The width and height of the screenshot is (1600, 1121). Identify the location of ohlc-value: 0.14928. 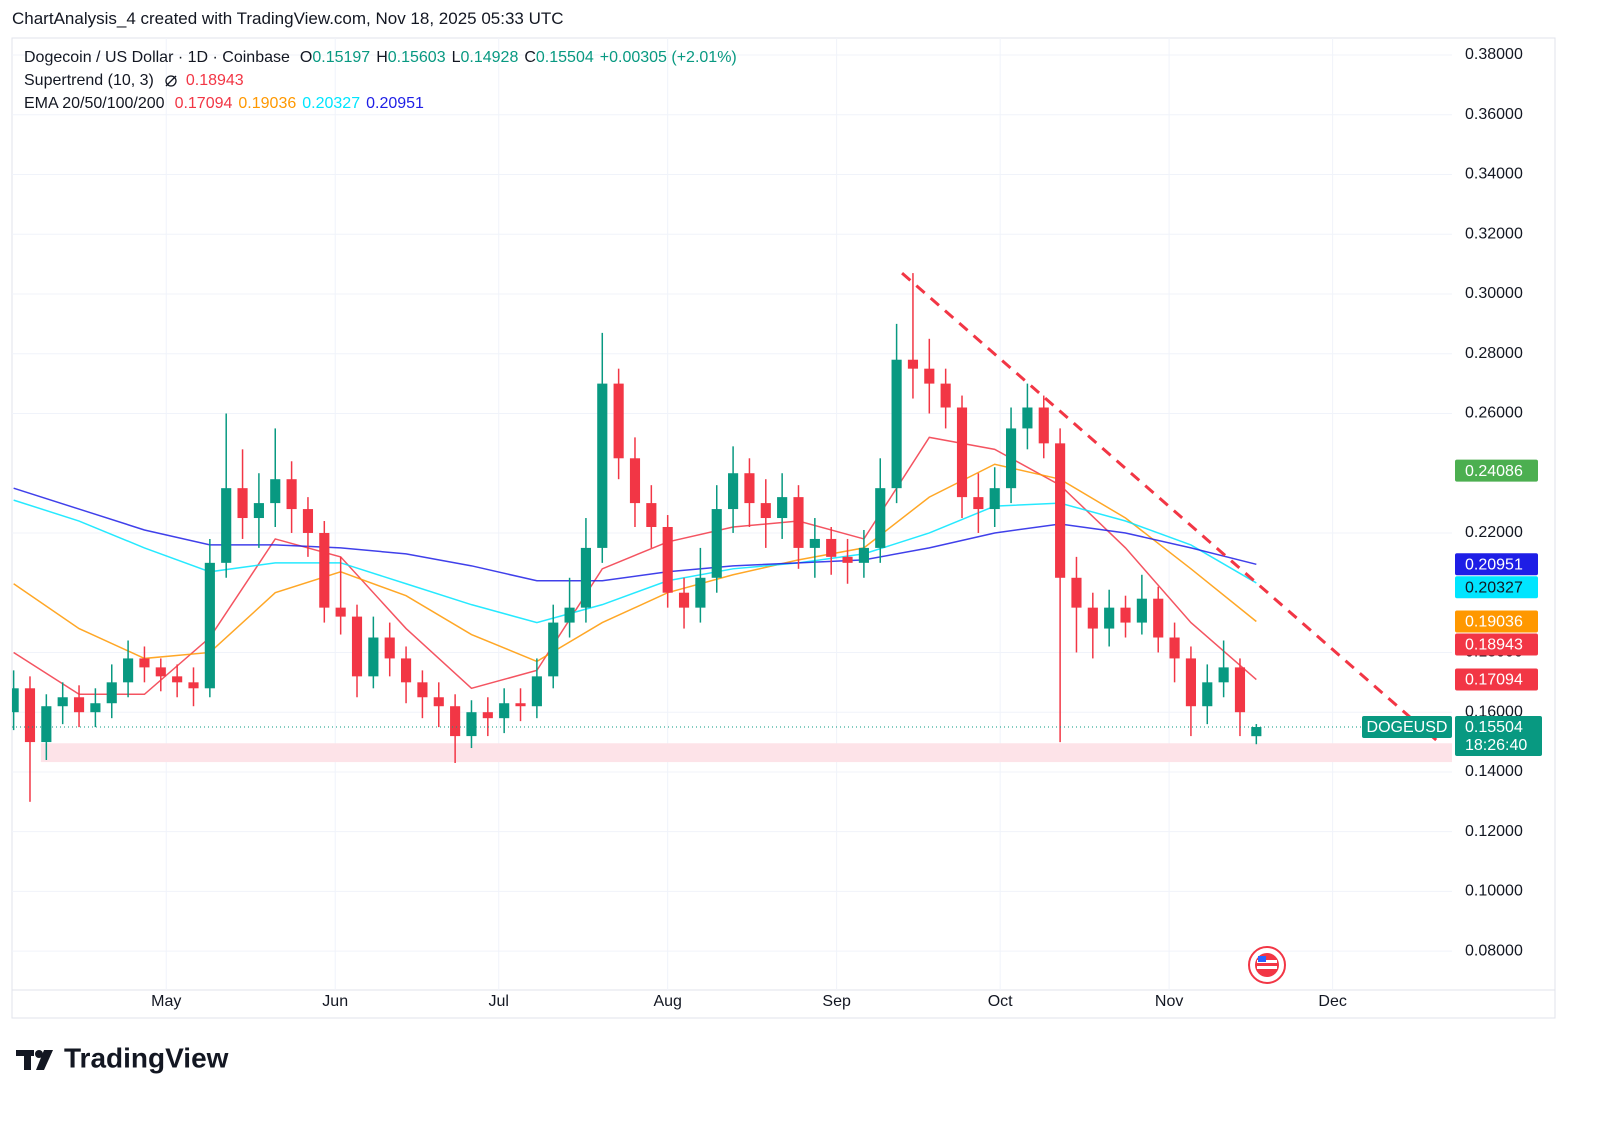
(489, 57).